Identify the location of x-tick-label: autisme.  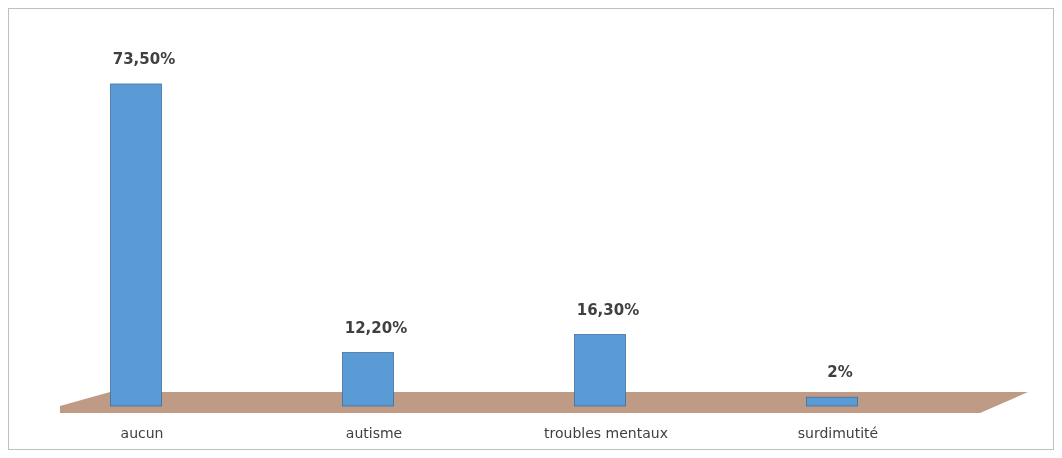
(374, 433).